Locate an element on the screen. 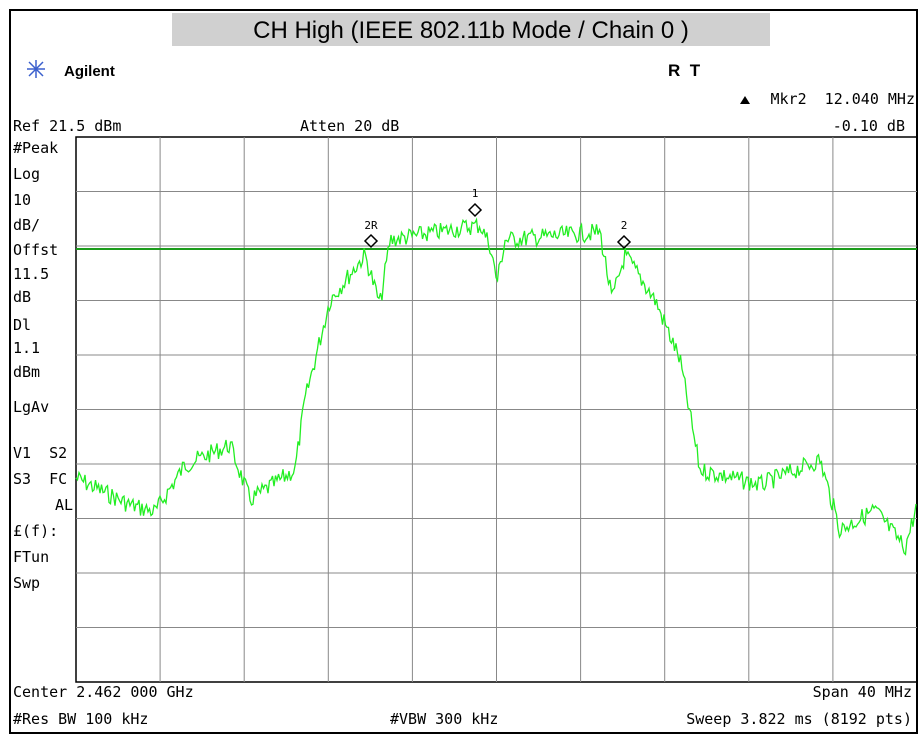  marker-label: 2R is located at coordinates (371, 225).